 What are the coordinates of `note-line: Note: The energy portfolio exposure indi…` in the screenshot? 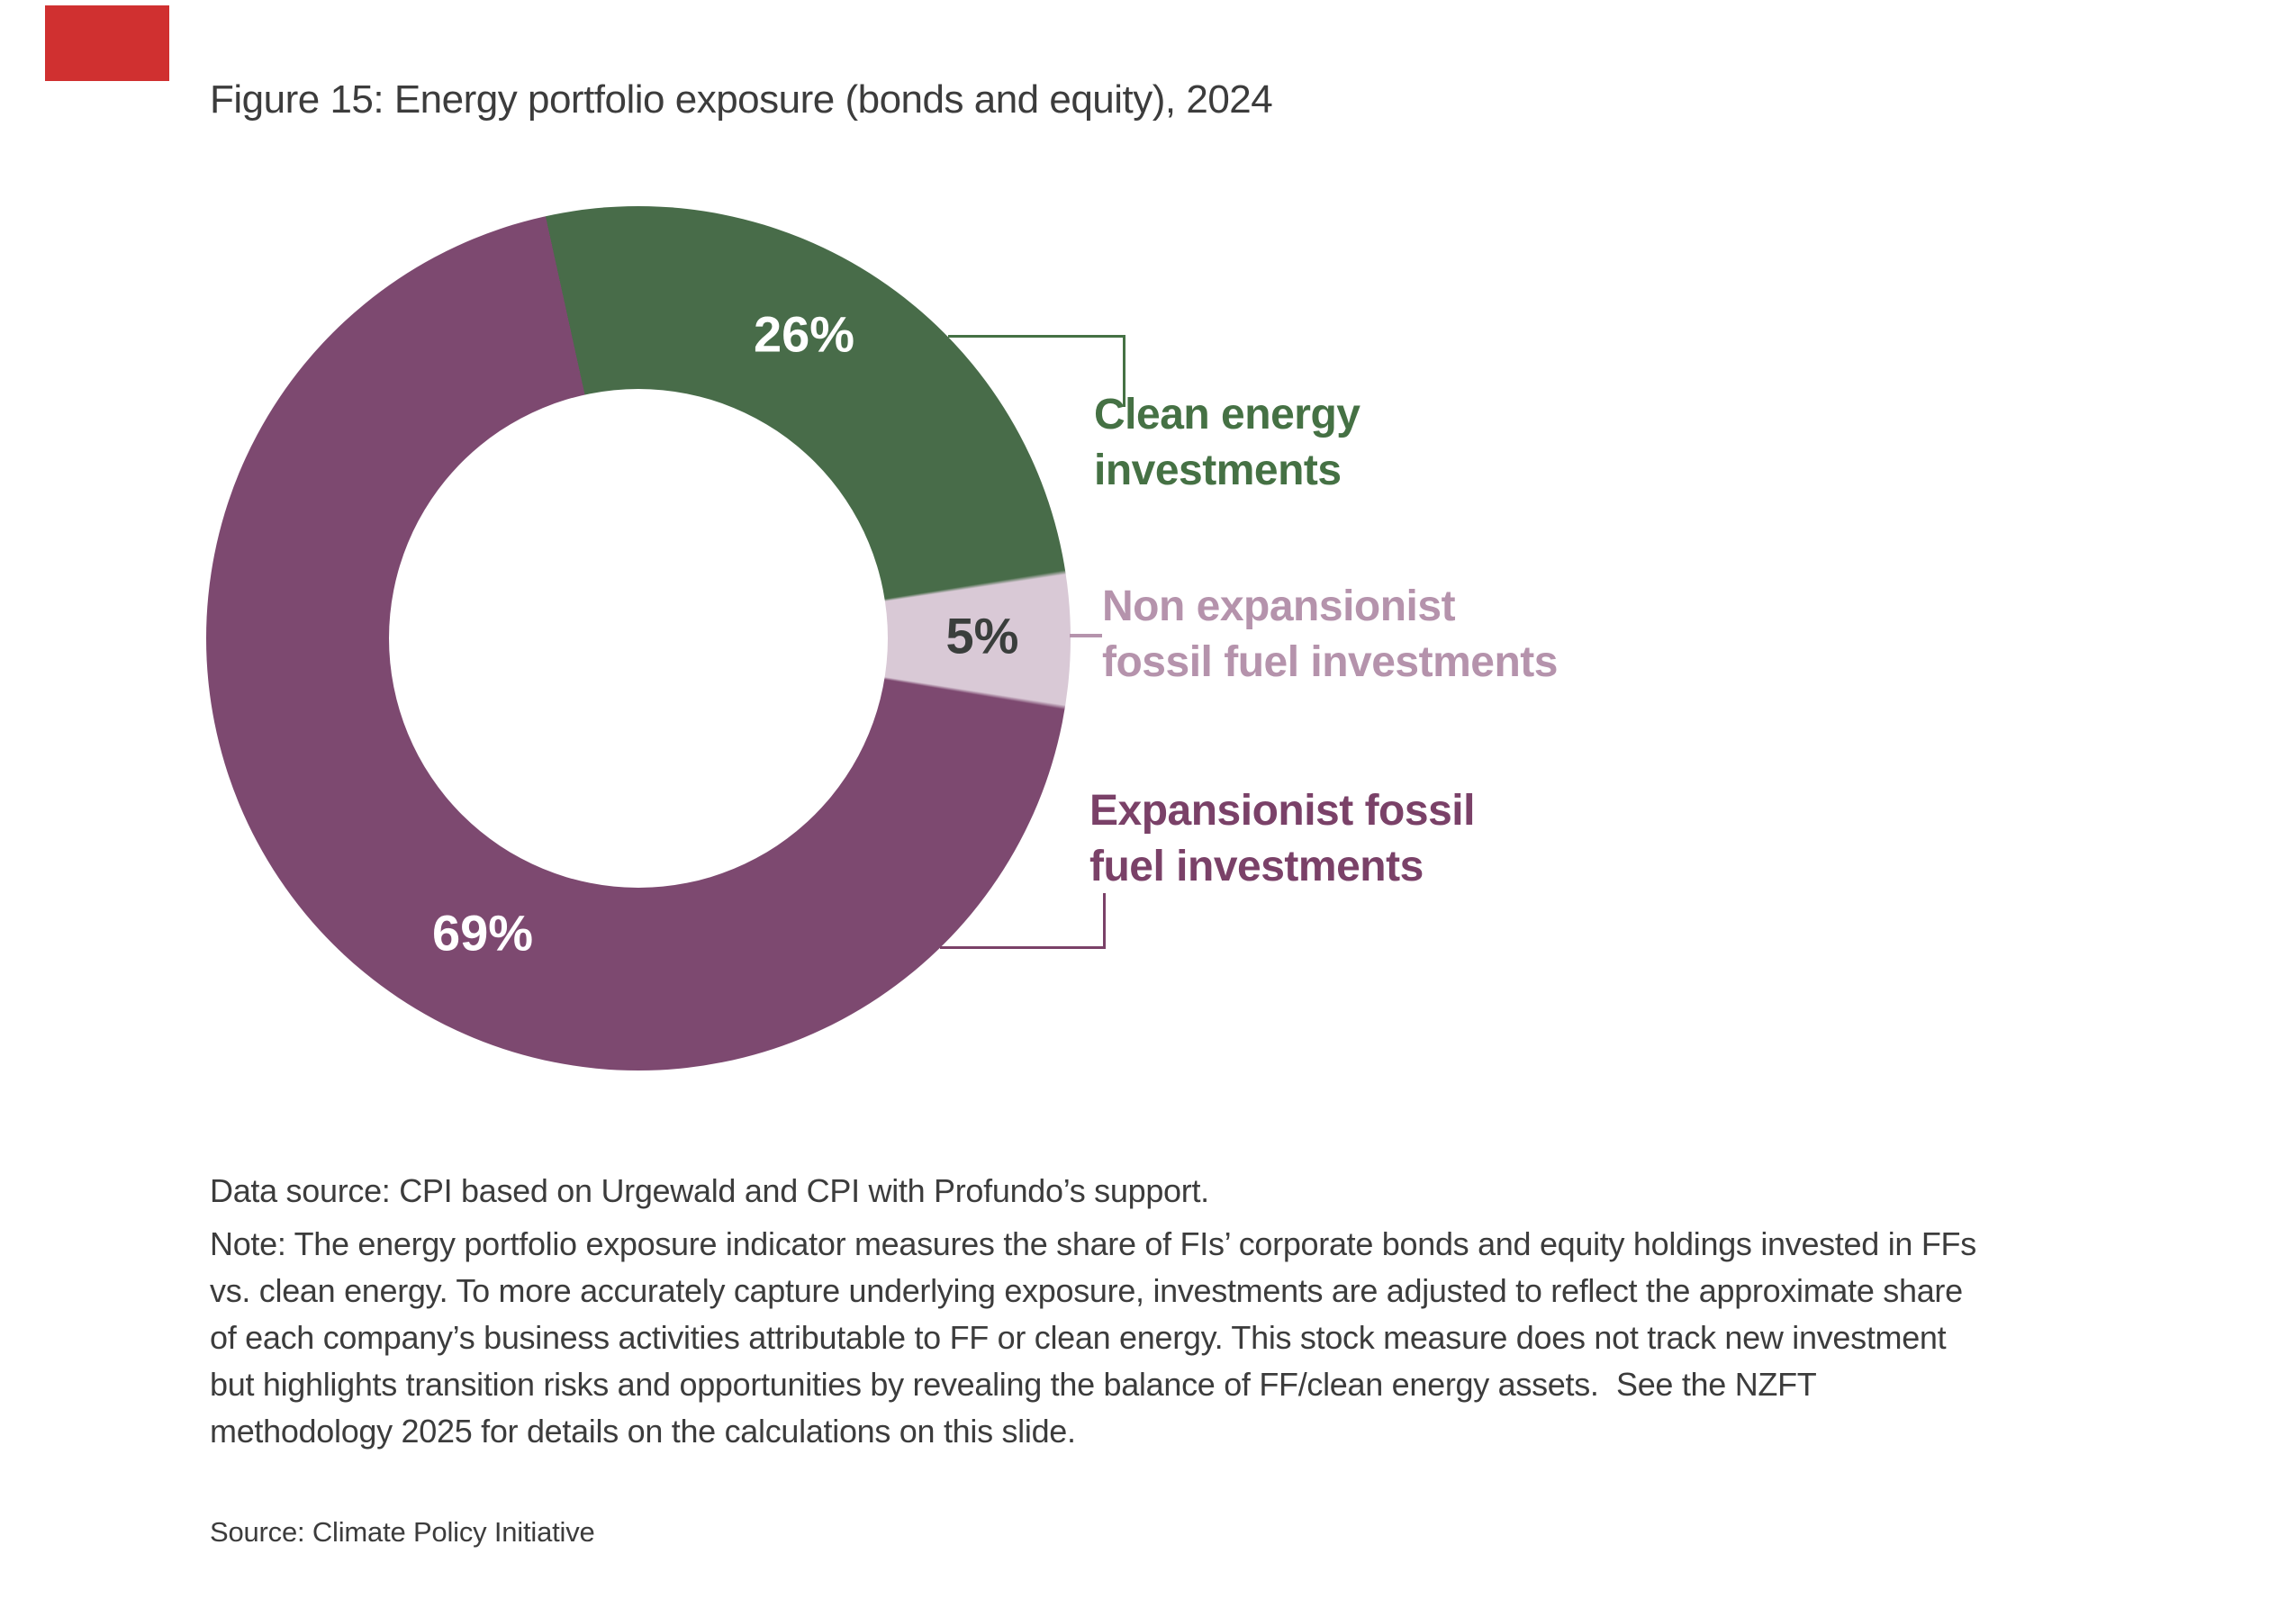 It's located at (1093, 1243).